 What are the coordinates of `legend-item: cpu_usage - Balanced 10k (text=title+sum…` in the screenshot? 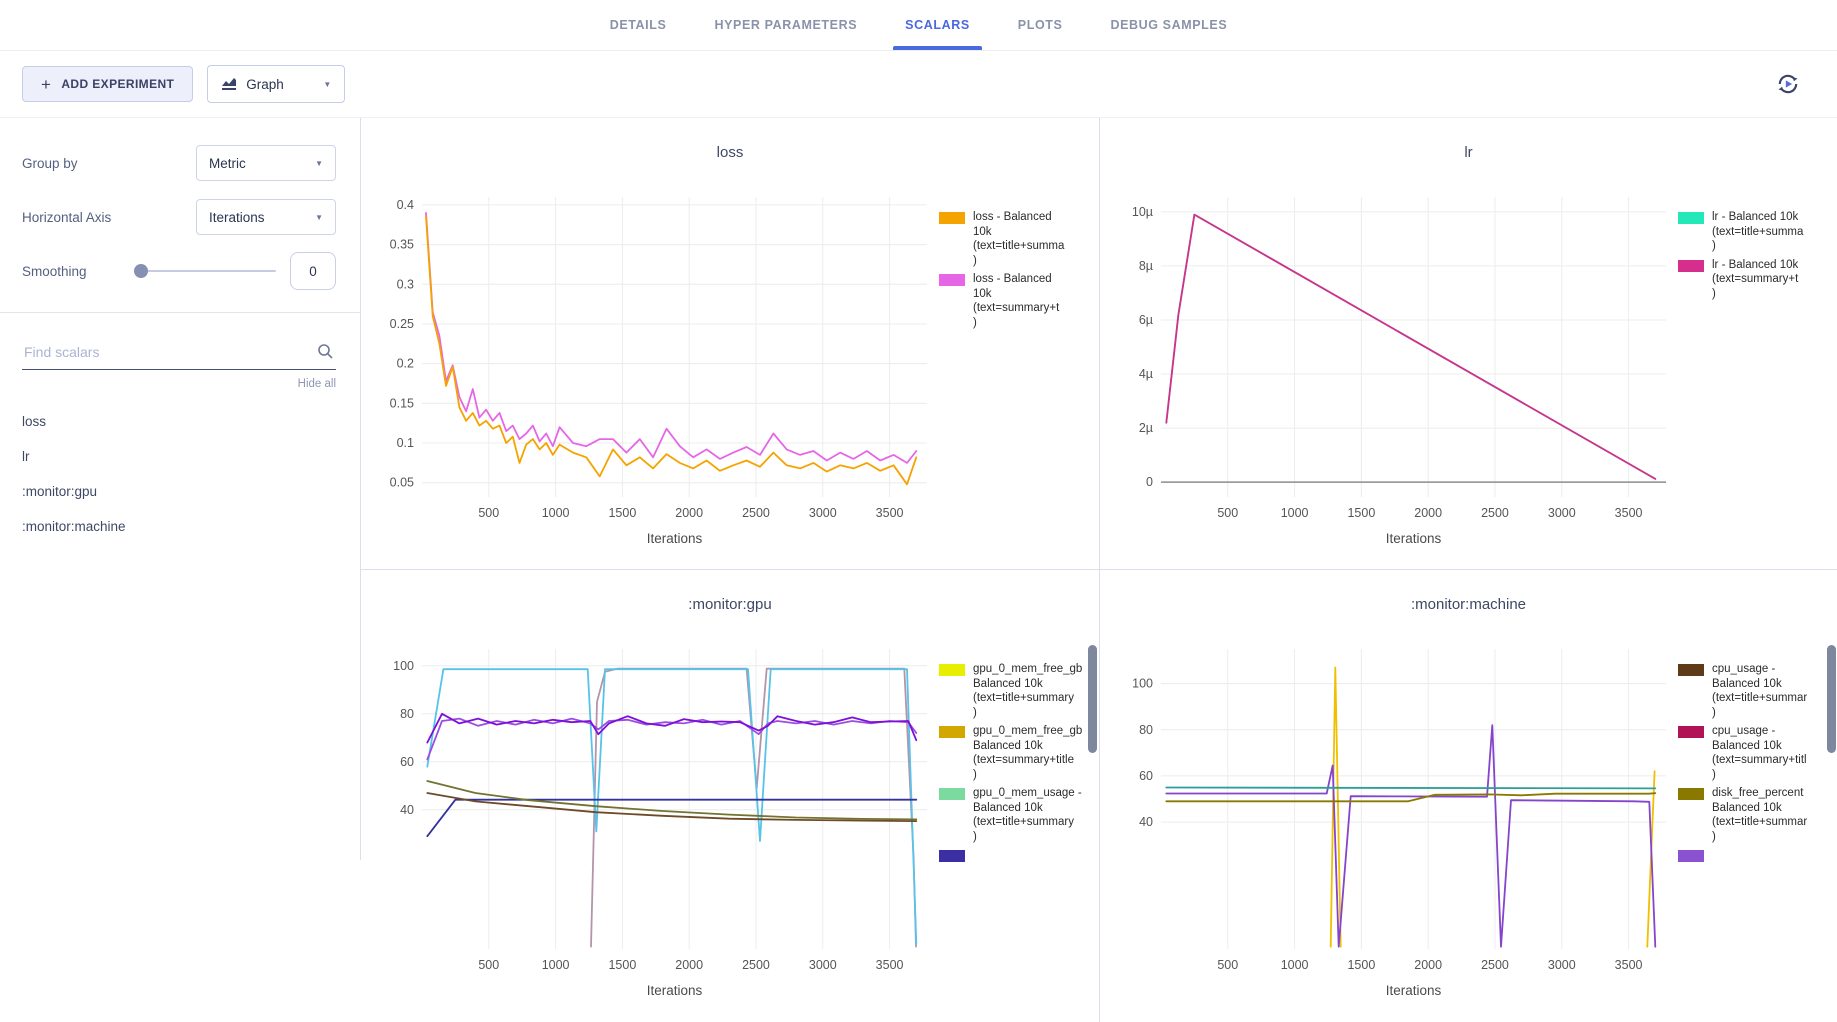 It's located at (1754, 691).